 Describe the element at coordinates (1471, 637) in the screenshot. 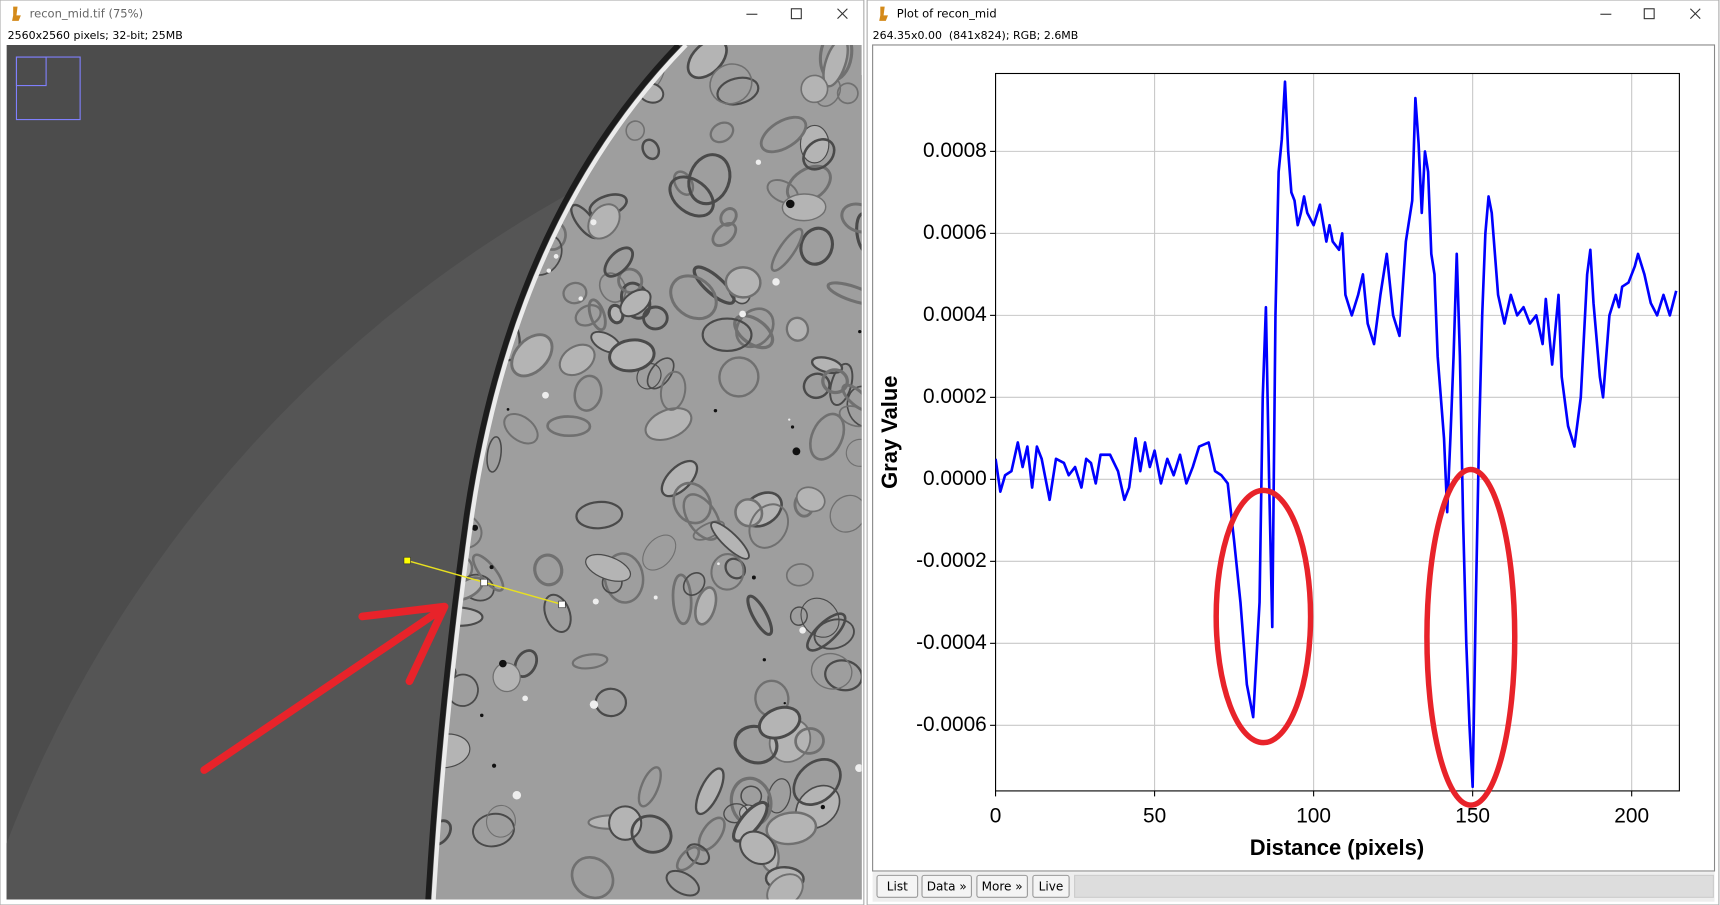

I see `highlight-ellipse` at that location.